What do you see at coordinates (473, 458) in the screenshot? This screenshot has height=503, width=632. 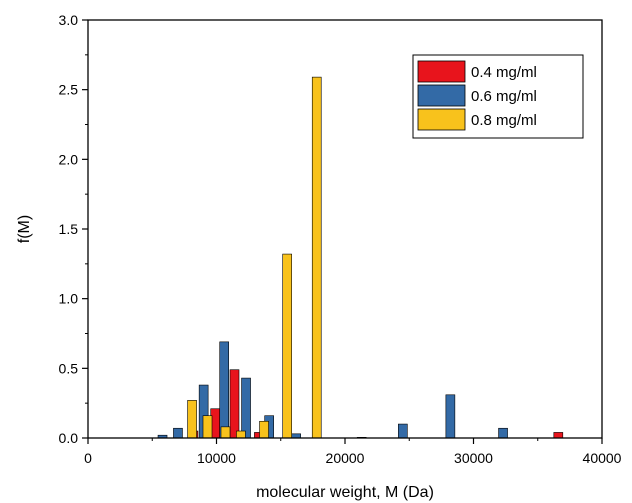 I see `x-tick-label: 30000` at bounding box center [473, 458].